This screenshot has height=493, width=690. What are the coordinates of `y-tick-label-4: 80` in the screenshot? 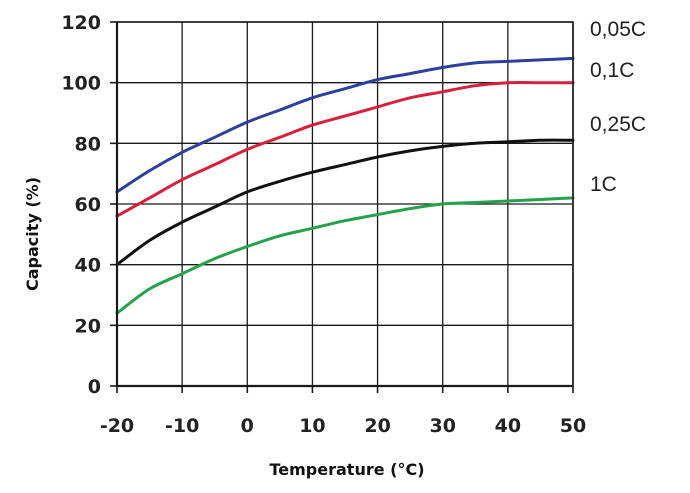 It's located at (88, 144).